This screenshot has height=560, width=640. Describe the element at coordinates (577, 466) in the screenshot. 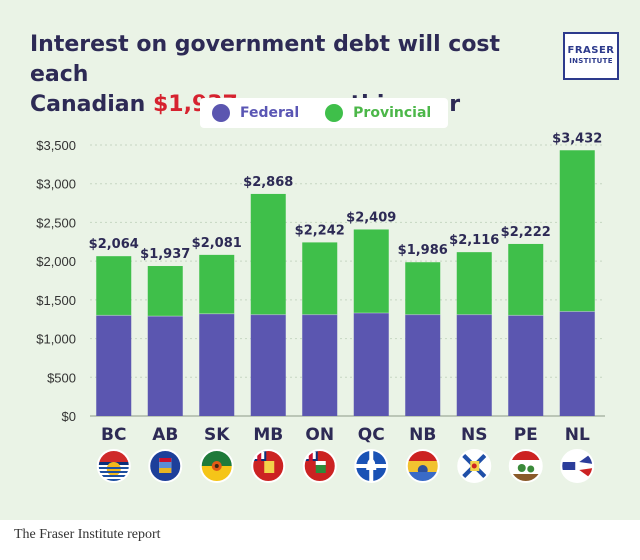

I see `flag-nl-icon` at that location.